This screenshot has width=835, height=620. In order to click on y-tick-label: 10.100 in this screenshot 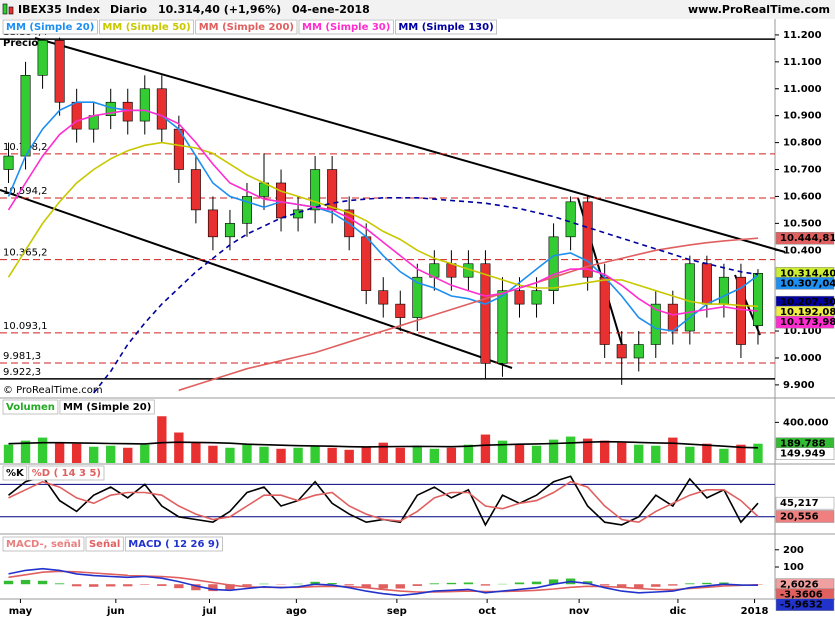, I will do `click(802, 331)`.